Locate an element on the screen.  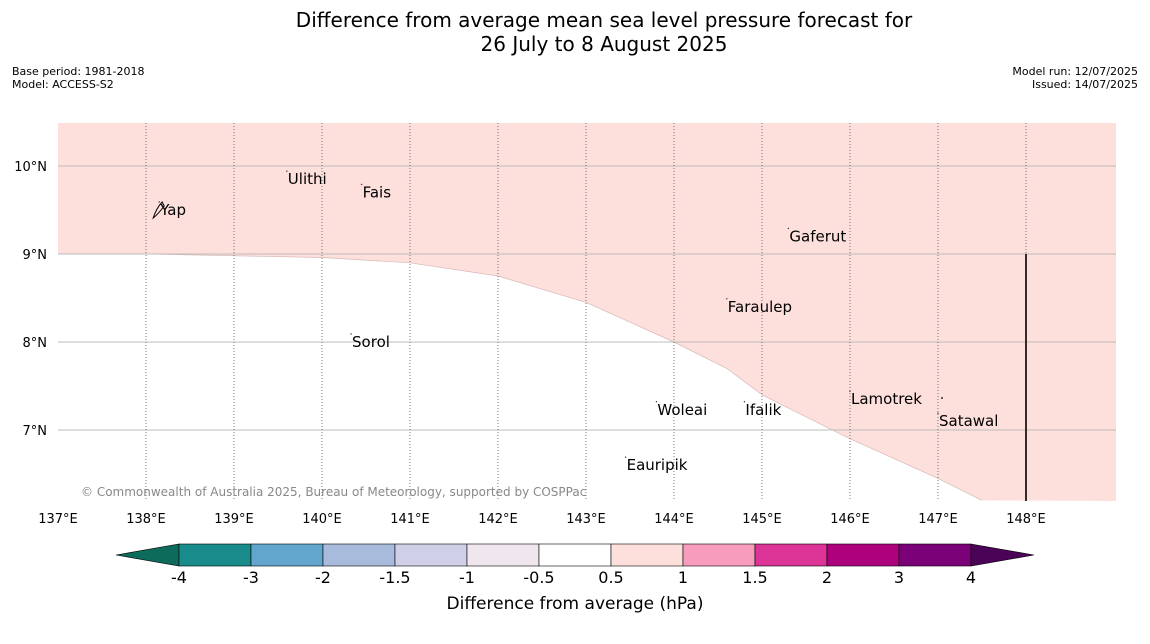
model-text: Model: ACCESS-S2 is located at coordinates (63, 84).